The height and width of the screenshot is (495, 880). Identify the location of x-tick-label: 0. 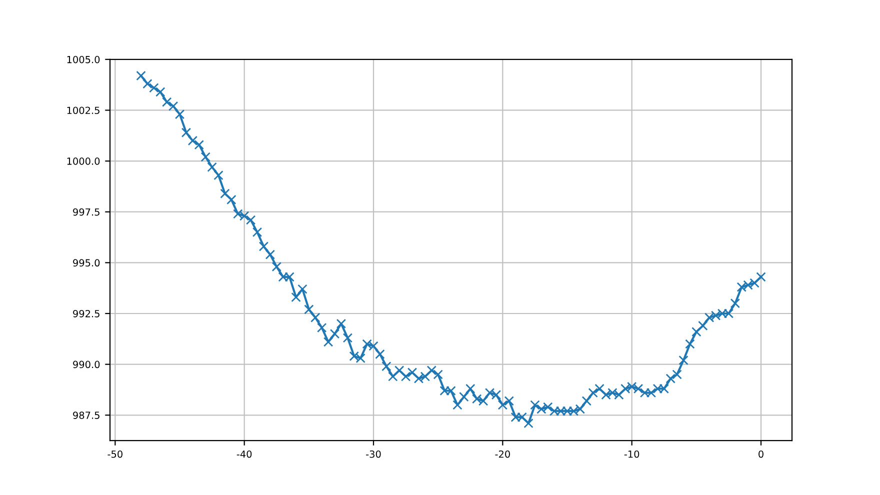
(761, 454).